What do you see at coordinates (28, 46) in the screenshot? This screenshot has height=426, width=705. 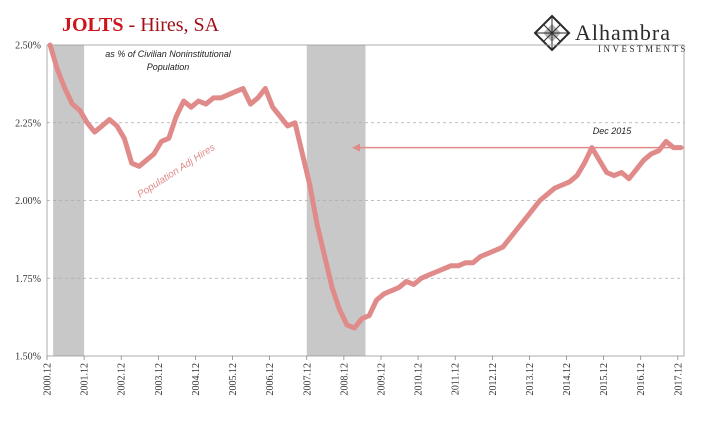 I see `y-tick-label: 2.50%` at bounding box center [28, 46].